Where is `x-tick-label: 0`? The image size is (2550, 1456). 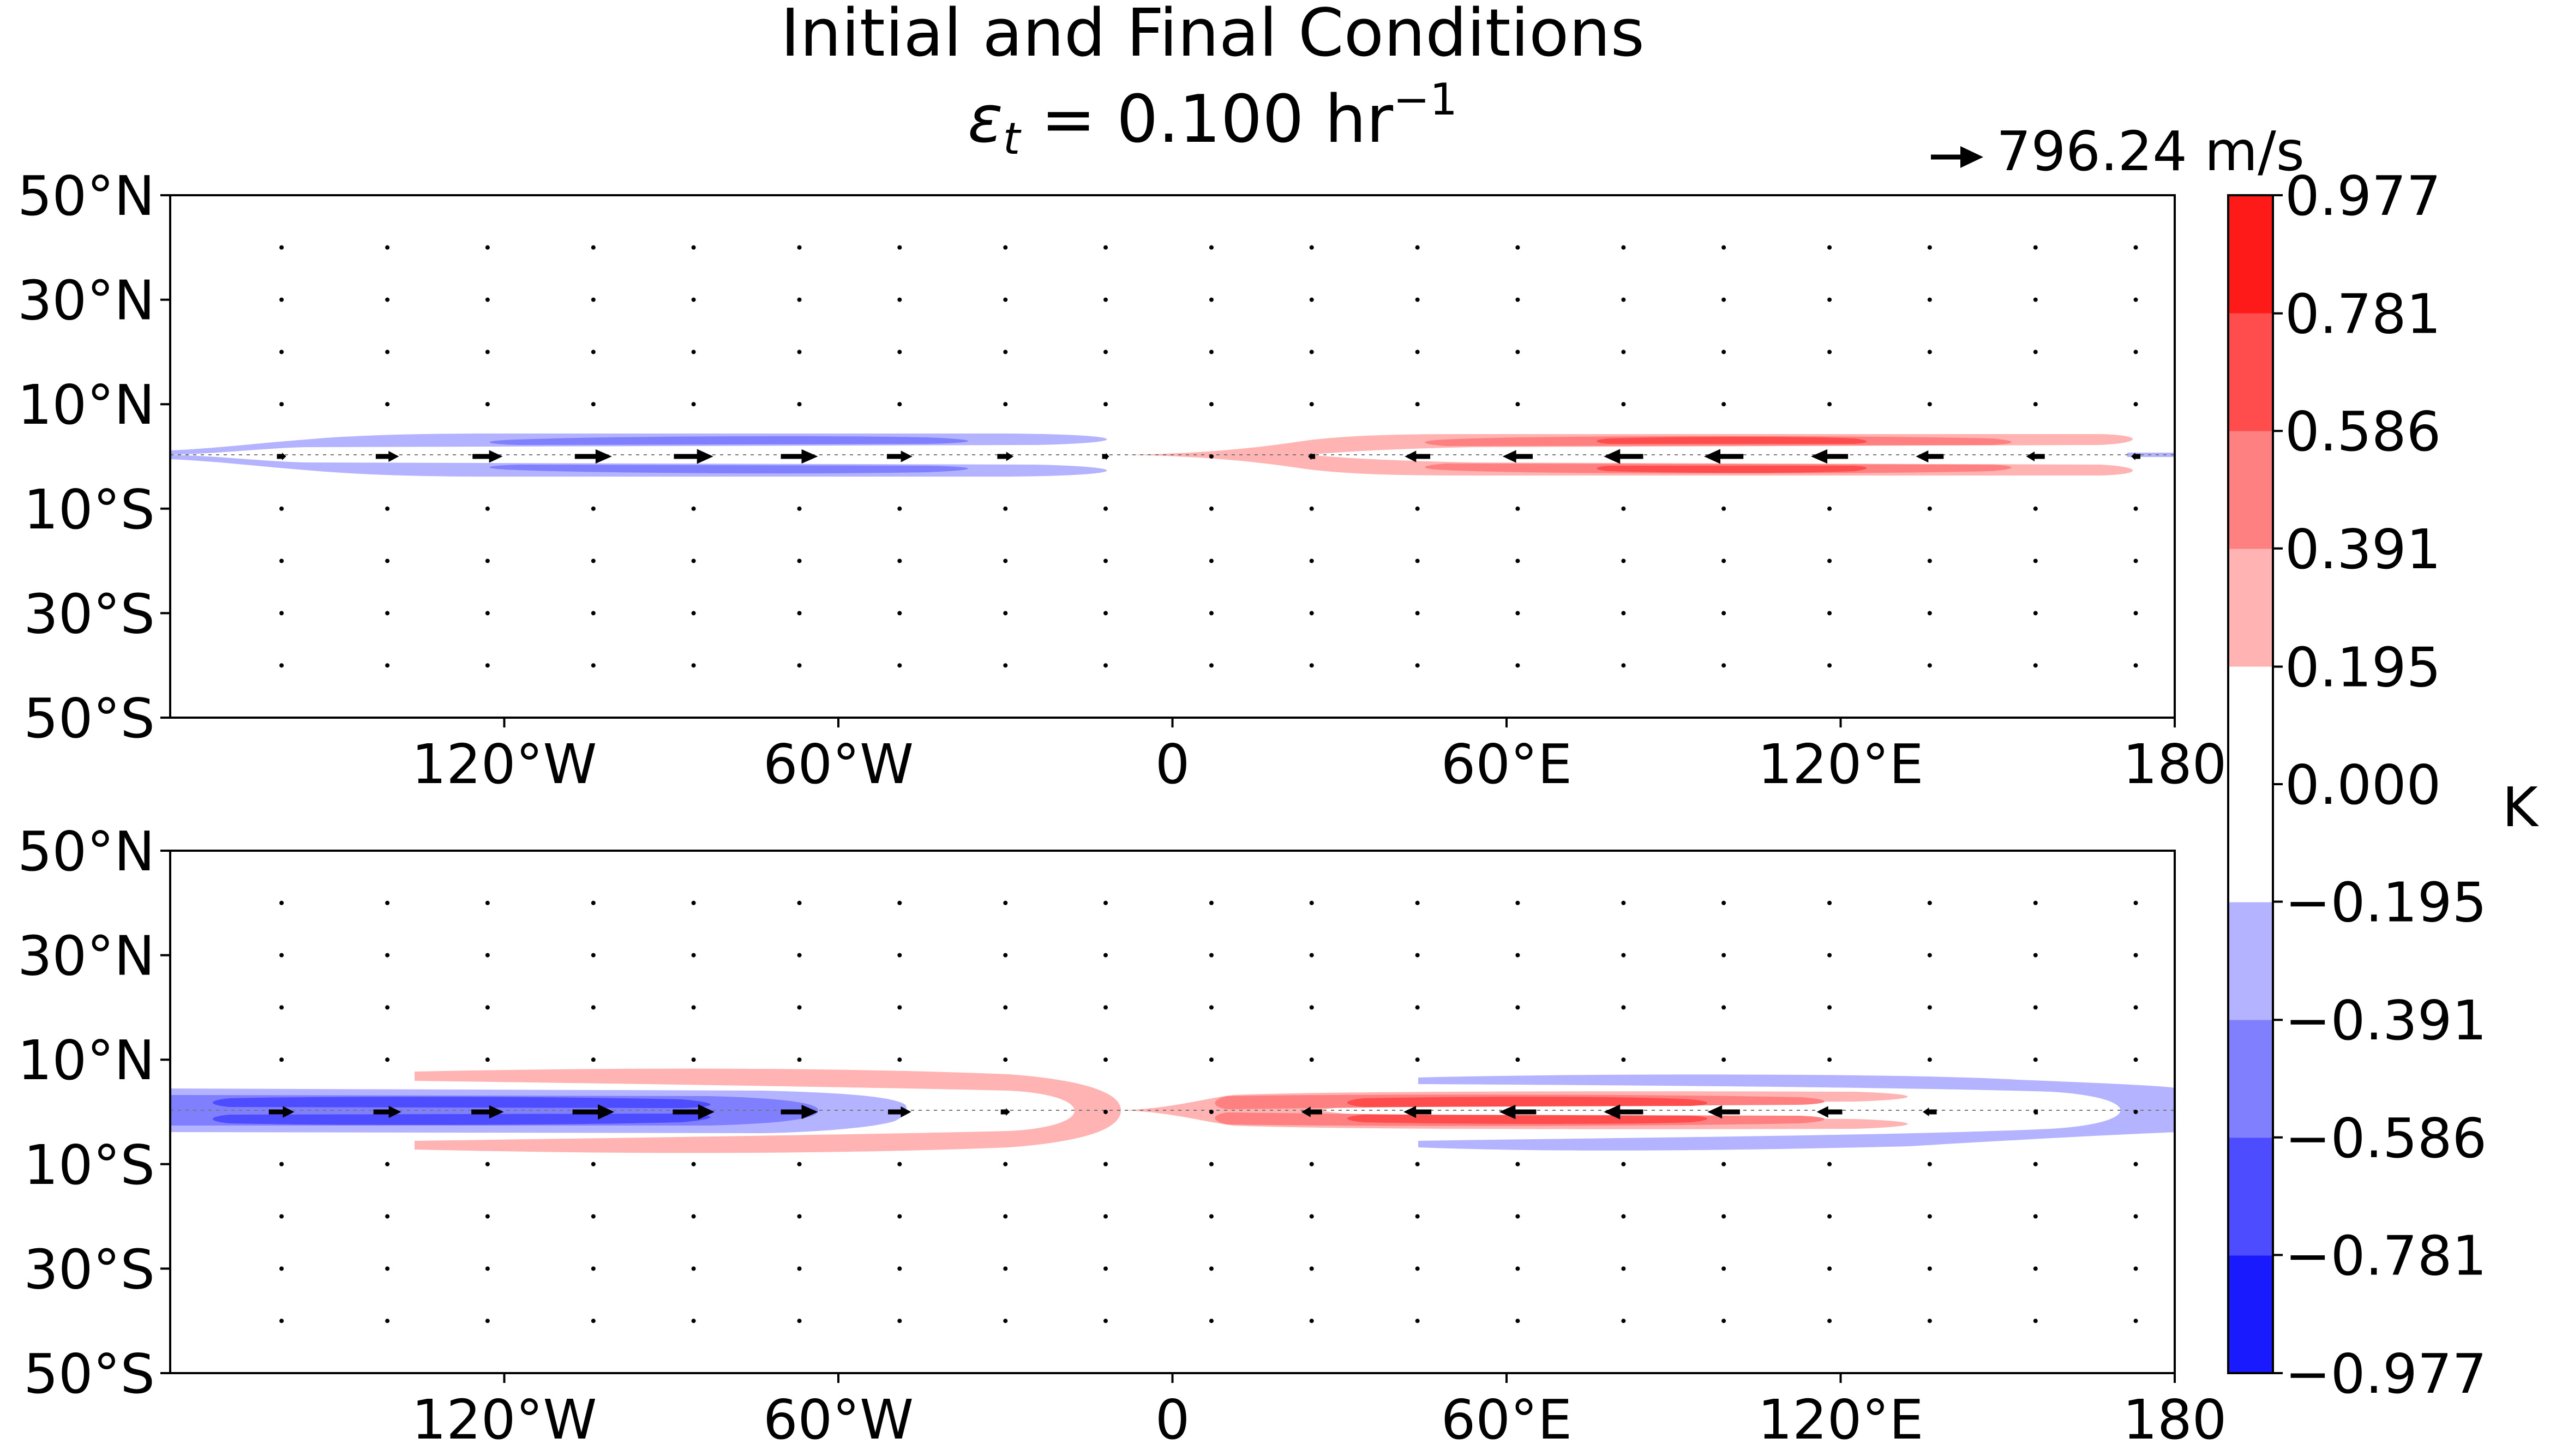
x-tick-label: 0 is located at coordinates (1172, 1420).